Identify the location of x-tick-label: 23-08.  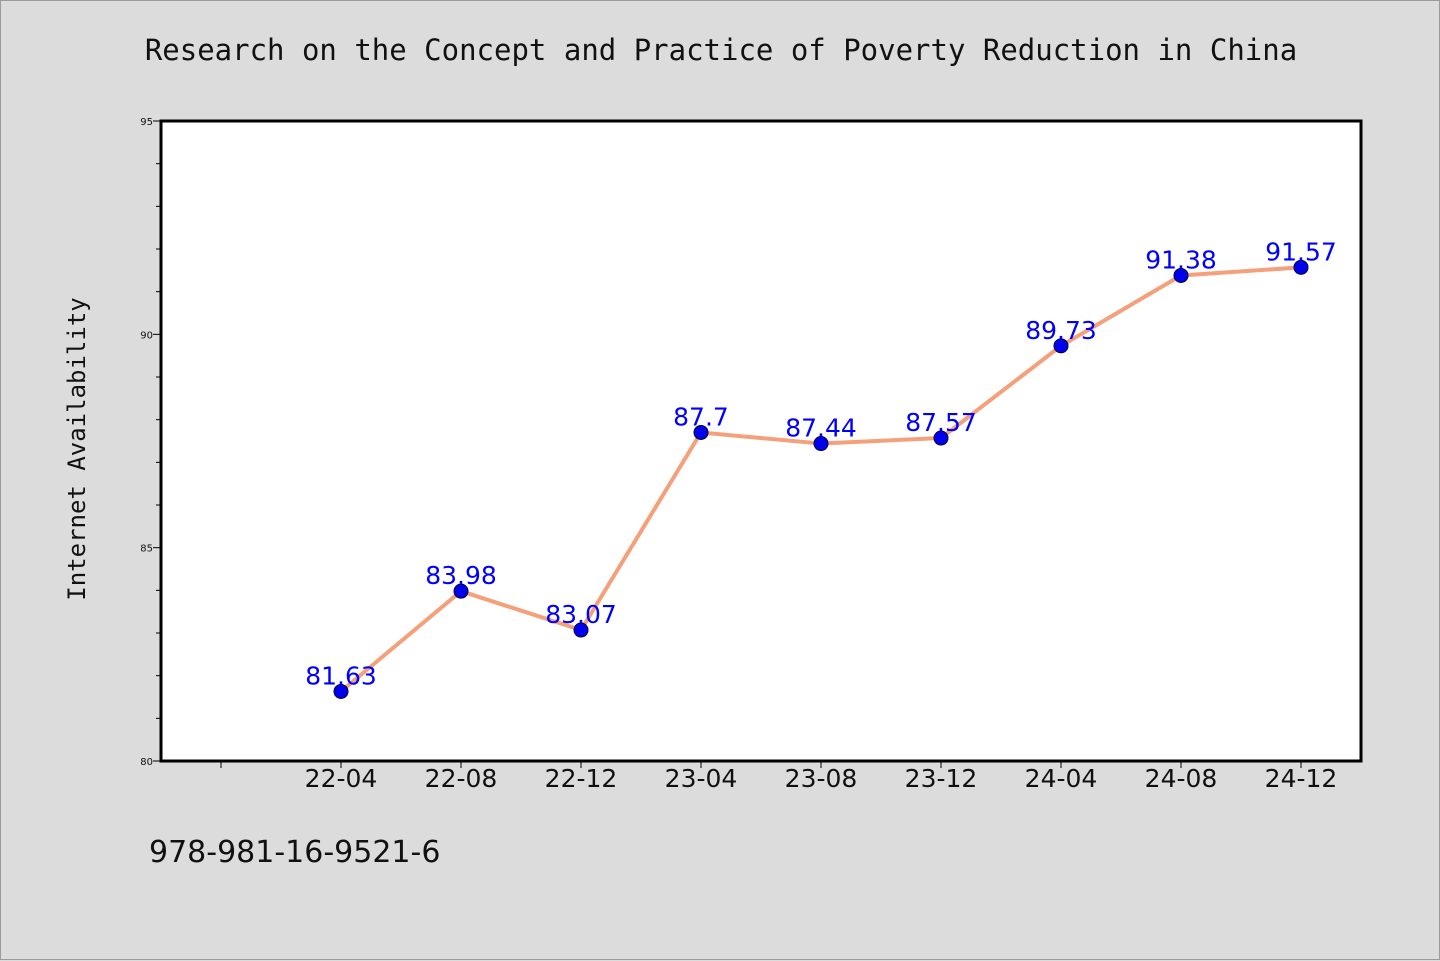
(821, 778).